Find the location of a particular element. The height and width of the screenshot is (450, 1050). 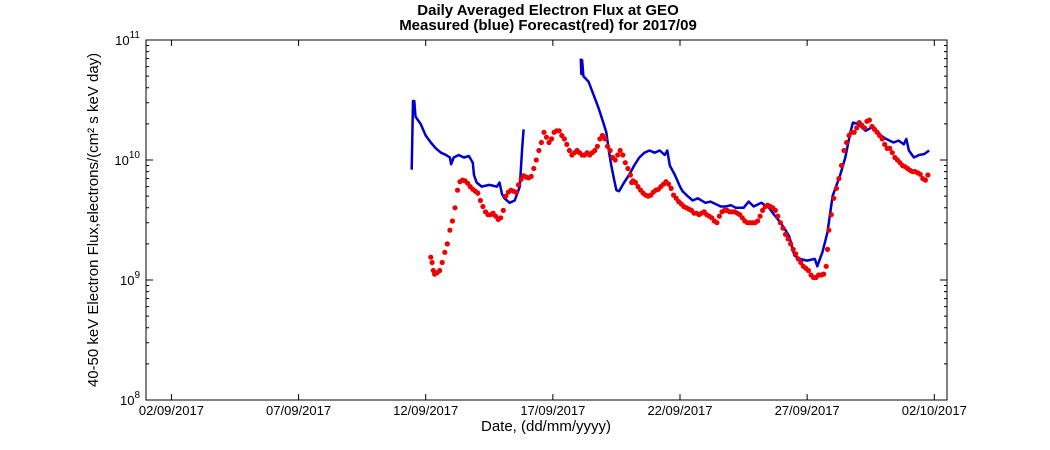

x-axis-label: Date, (dd/mm/yyyy) is located at coordinates (546, 426).